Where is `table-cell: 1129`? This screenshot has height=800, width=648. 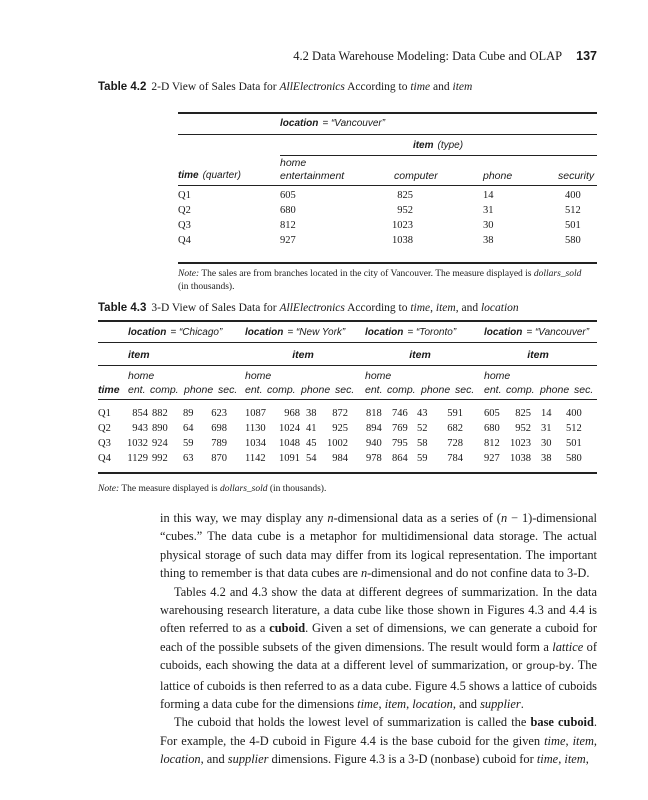 table-cell: 1129 is located at coordinates (137, 458).